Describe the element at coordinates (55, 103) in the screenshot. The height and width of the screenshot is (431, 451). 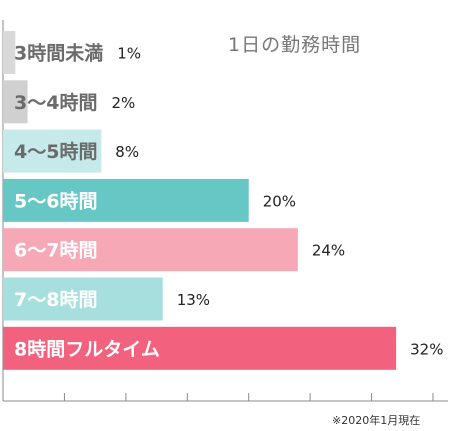
I see `category-label: 3〜4時間` at that location.